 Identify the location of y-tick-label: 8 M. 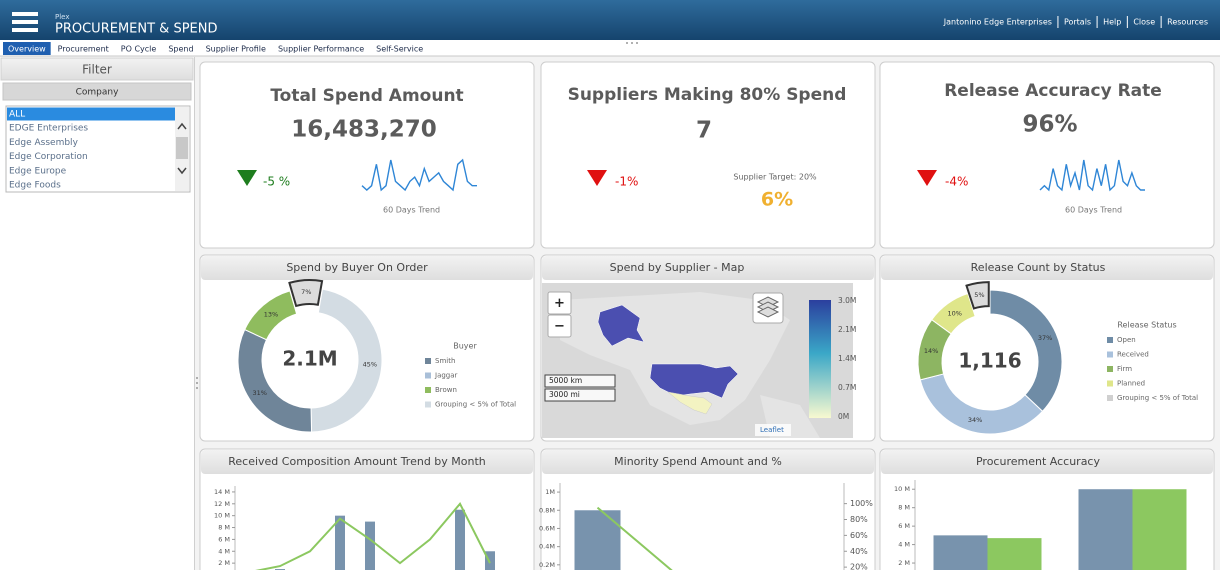
(224, 528).